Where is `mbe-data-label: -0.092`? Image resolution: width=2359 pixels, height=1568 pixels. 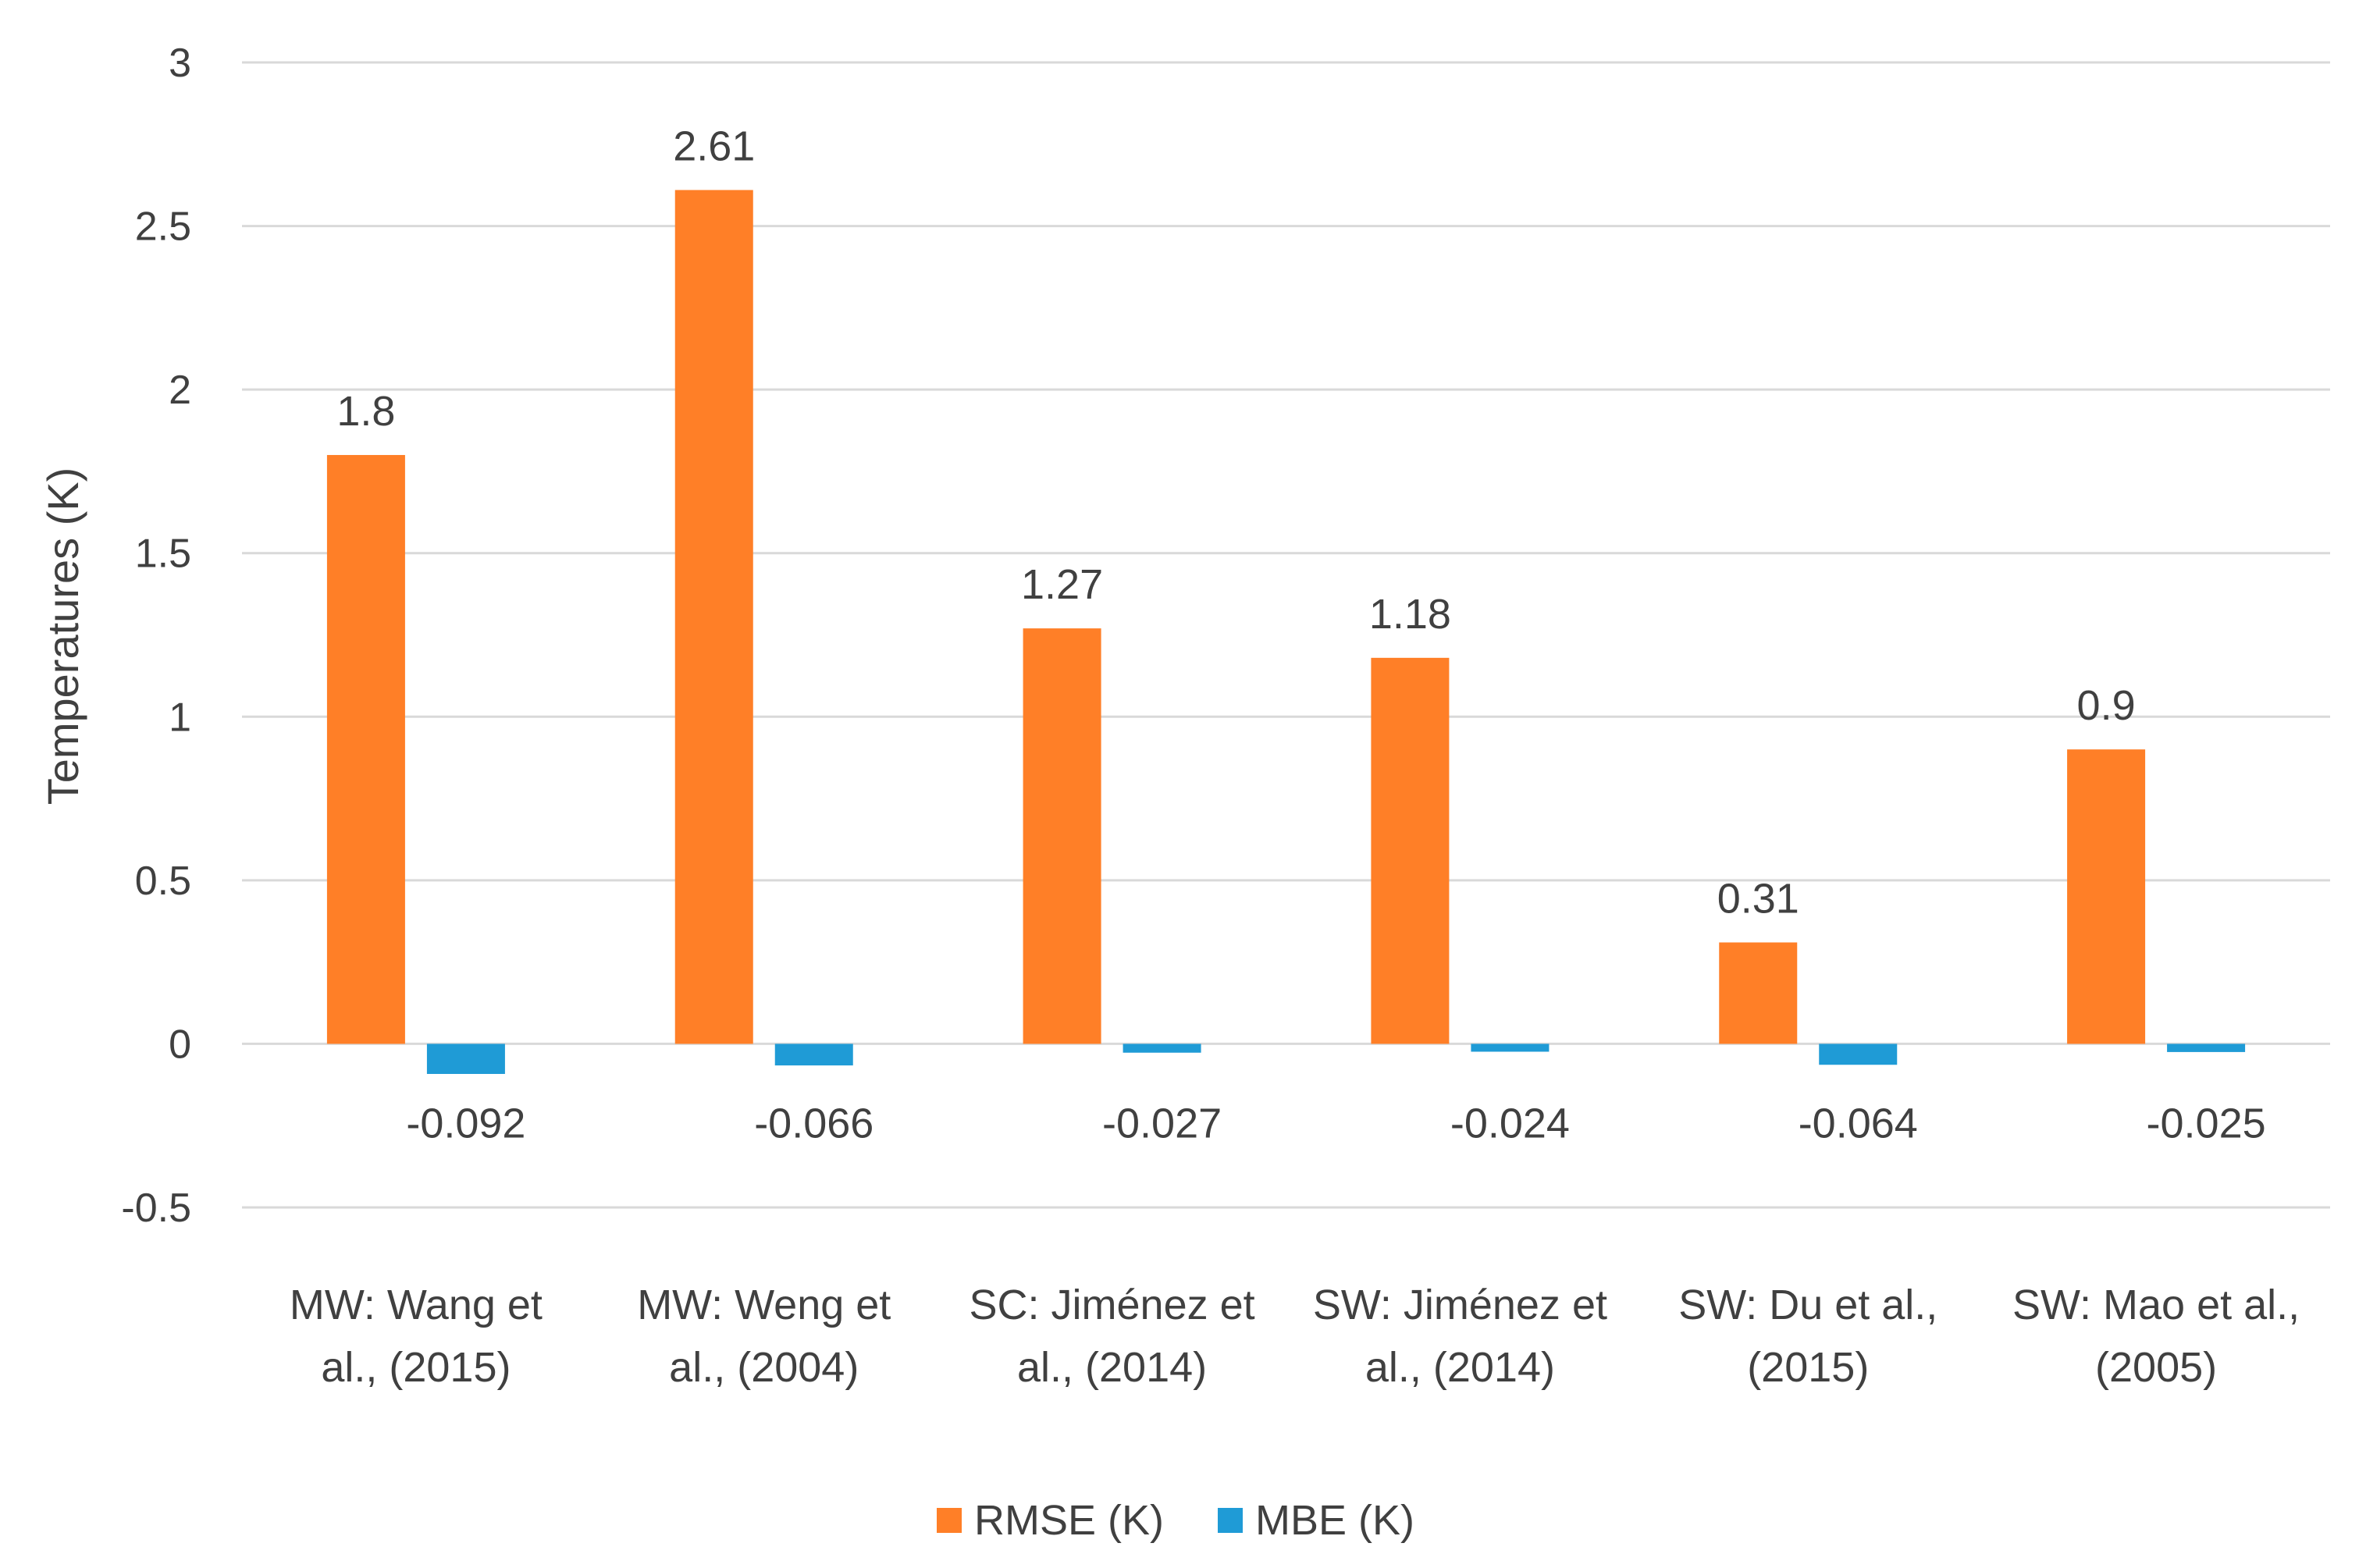 mbe-data-label: -0.092 is located at coordinates (466, 1123).